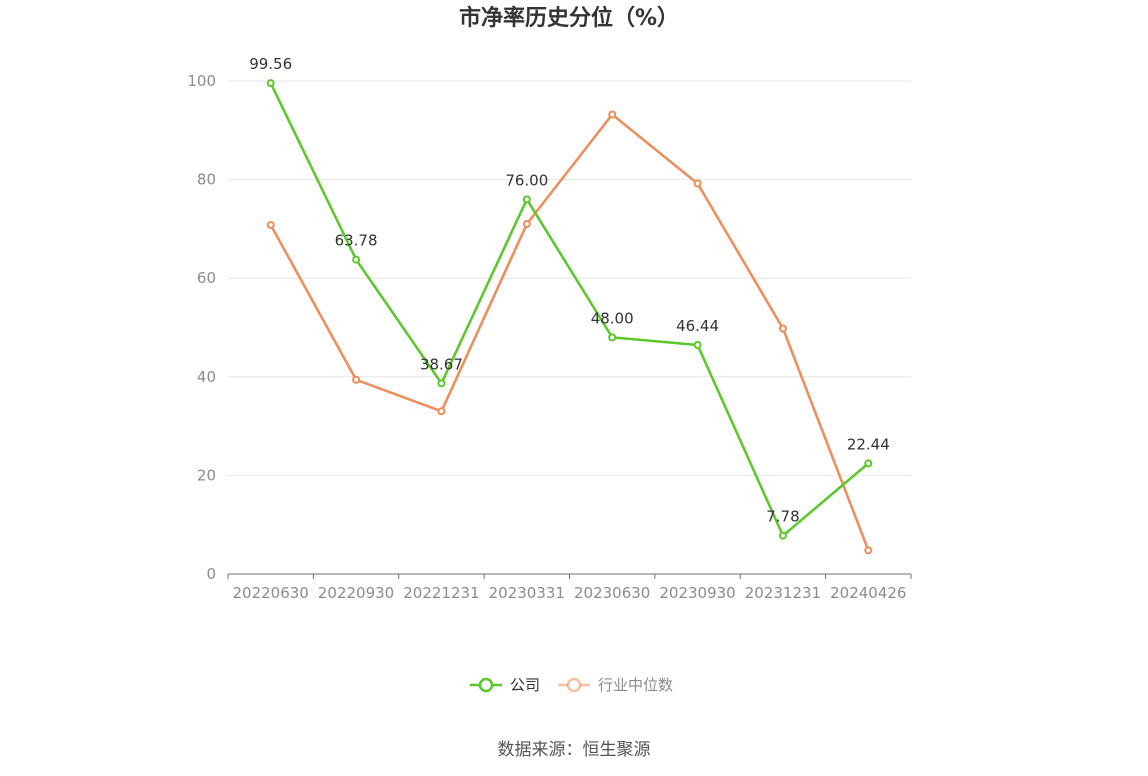 The width and height of the screenshot is (1148, 776). I want to click on x-tick-label: 20220930, so click(356, 593).